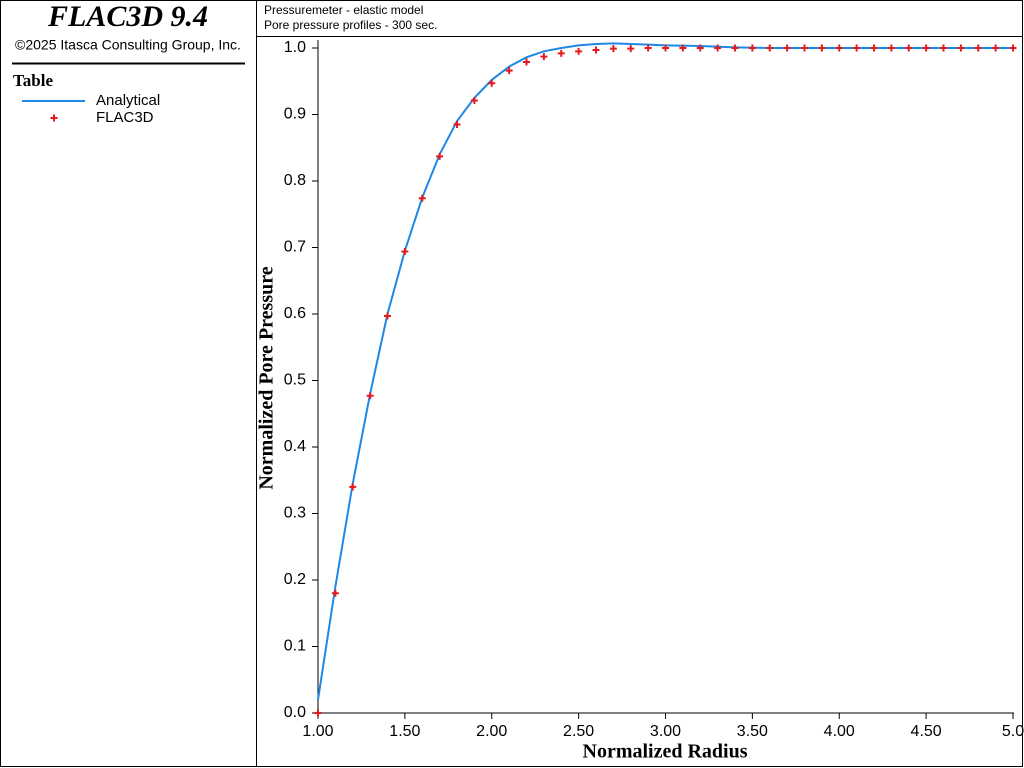  I want to click on copyright: ©2025 Itasca Consulting Group, Inc., so click(128, 45).